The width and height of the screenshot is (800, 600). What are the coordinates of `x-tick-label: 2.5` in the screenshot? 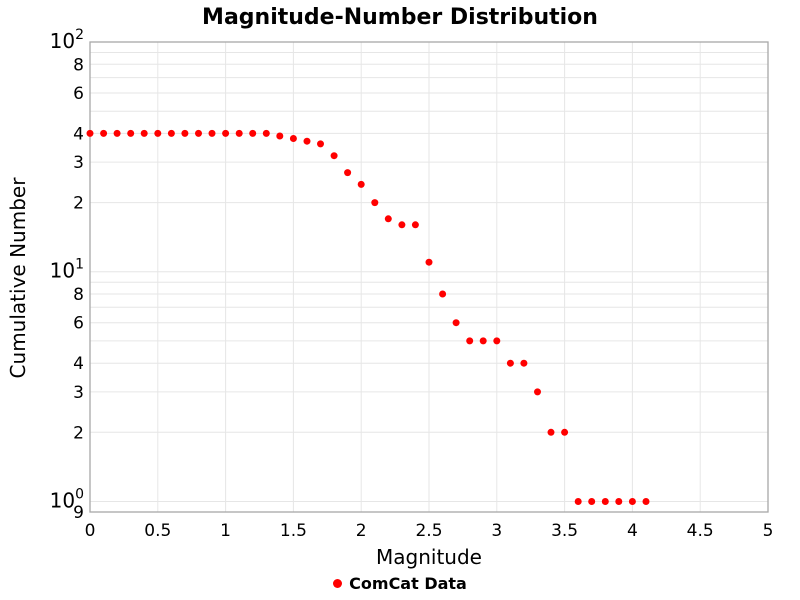 It's located at (428, 531).